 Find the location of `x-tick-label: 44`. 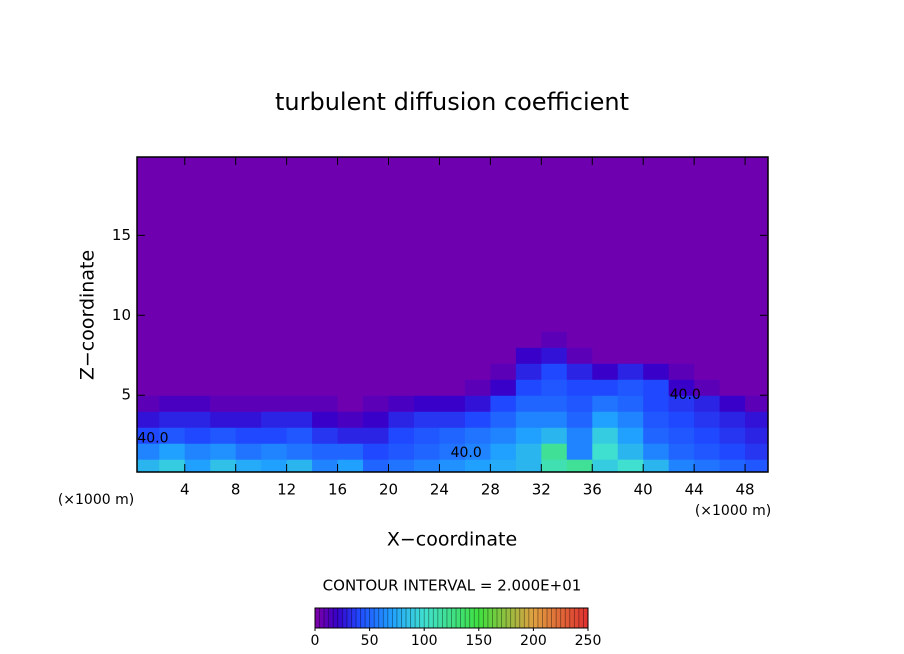

x-tick-label: 44 is located at coordinates (694, 490).